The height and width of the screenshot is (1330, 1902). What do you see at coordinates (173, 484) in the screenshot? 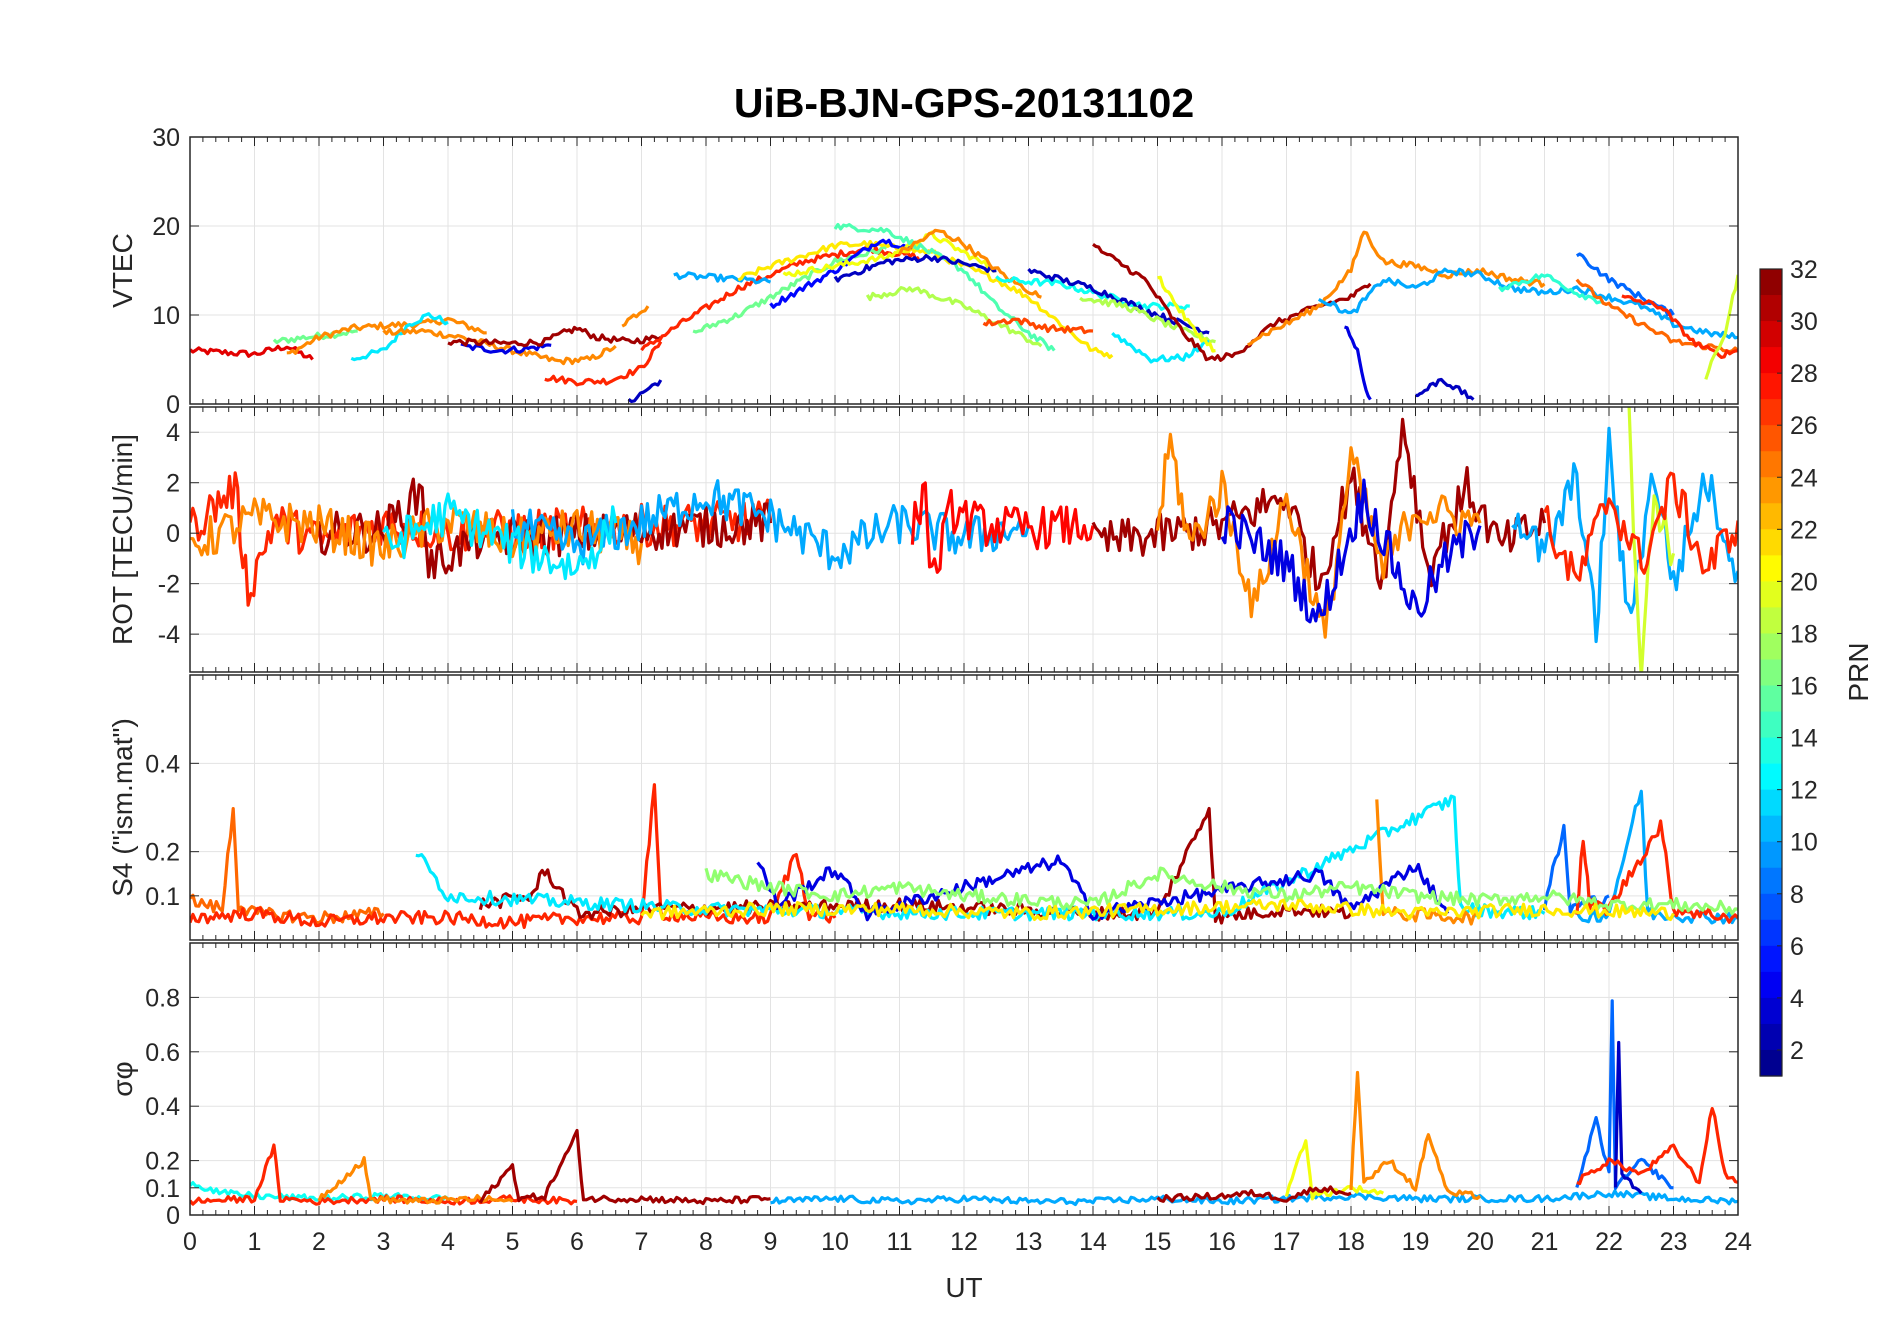
I see `y-tick-label: 2` at bounding box center [173, 484].